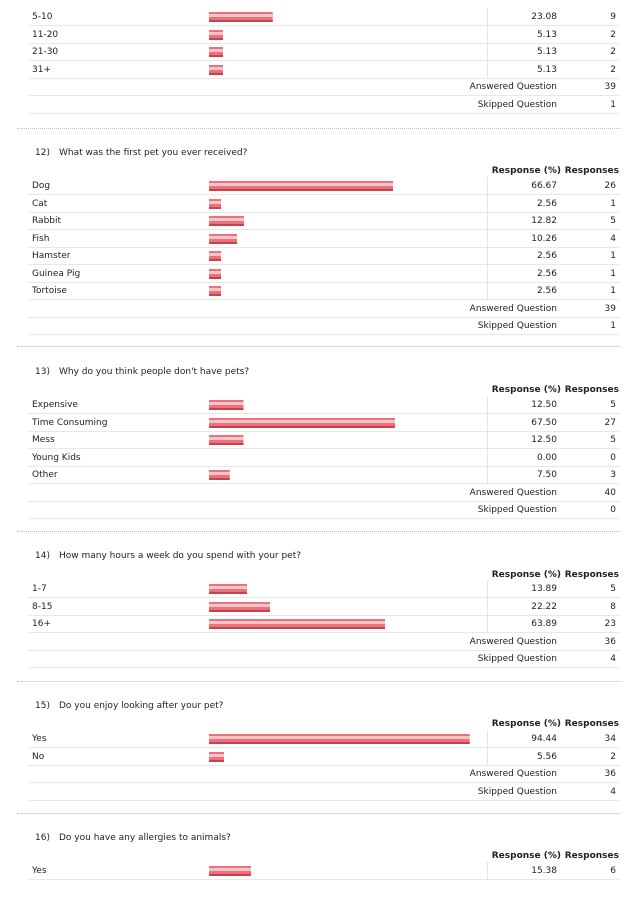 The image size is (638, 903). What do you see at coordinates (546, 475) in the screenshot?
I see `answer-percent: 7.50` at bounding box center [546, 475].